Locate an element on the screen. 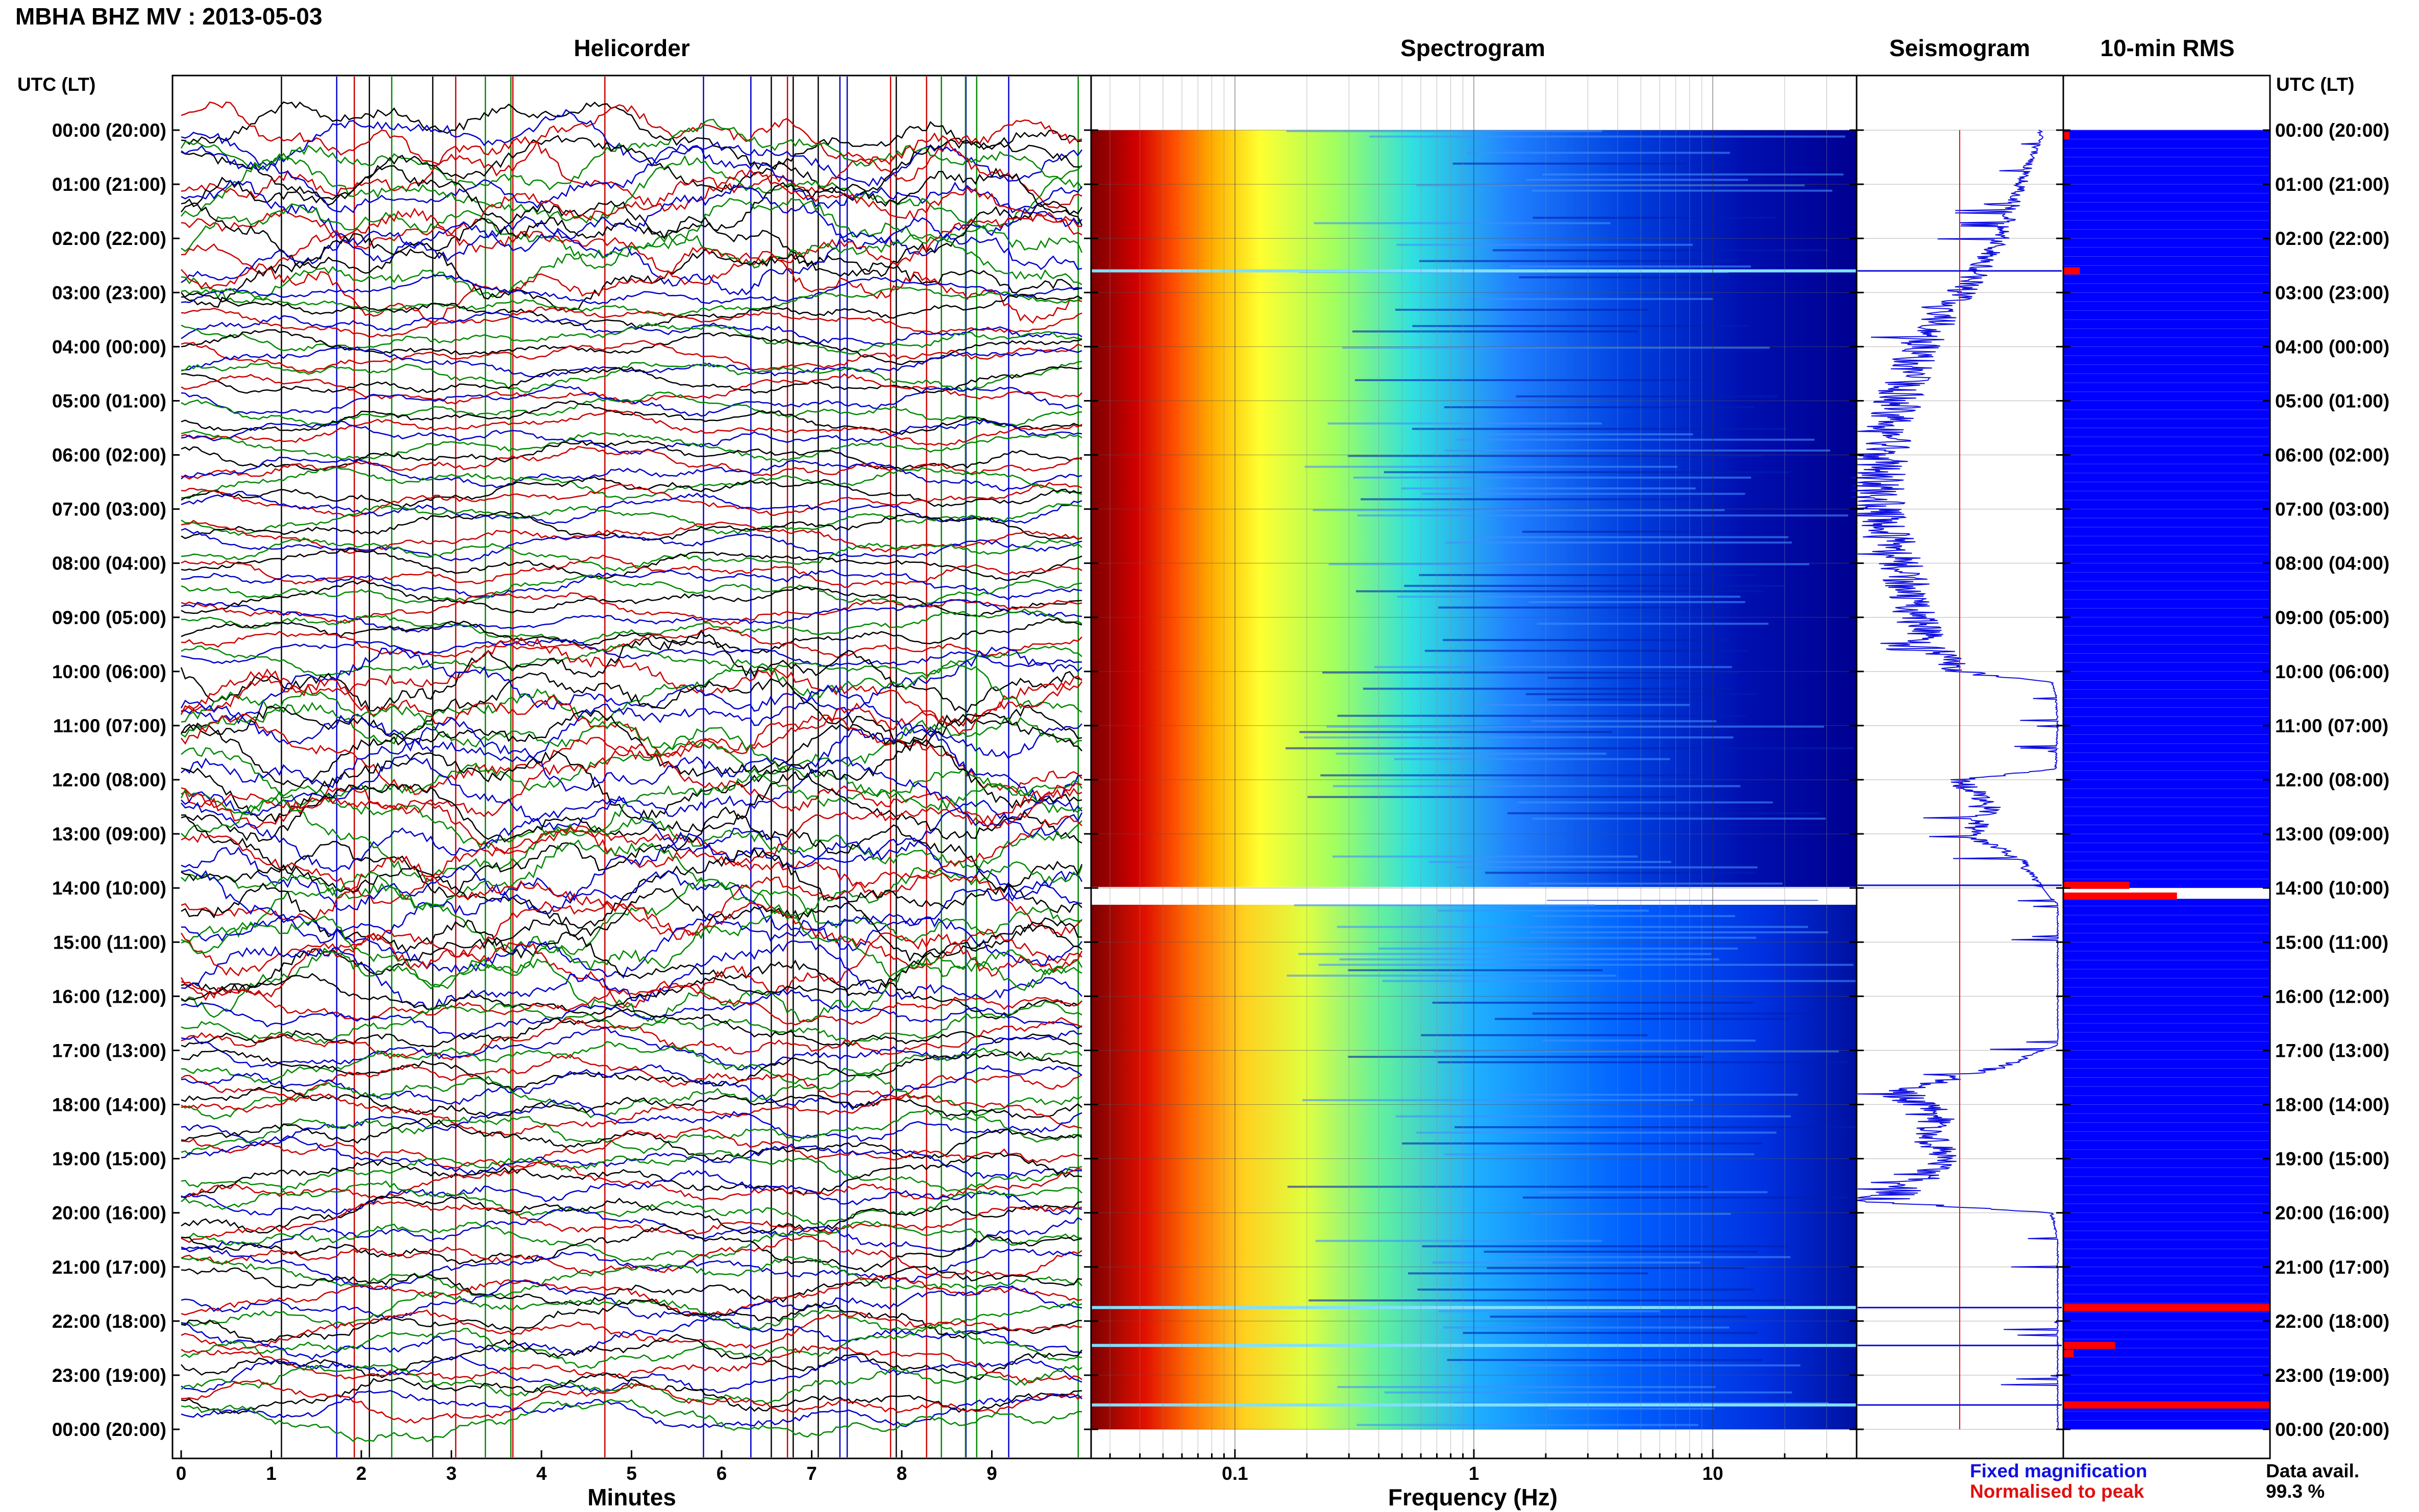 Image resolution: width=2419 pixels, height=1512 pixels. time-label-right: 01:00 (21:00) is located at coordinates (2332, 184).